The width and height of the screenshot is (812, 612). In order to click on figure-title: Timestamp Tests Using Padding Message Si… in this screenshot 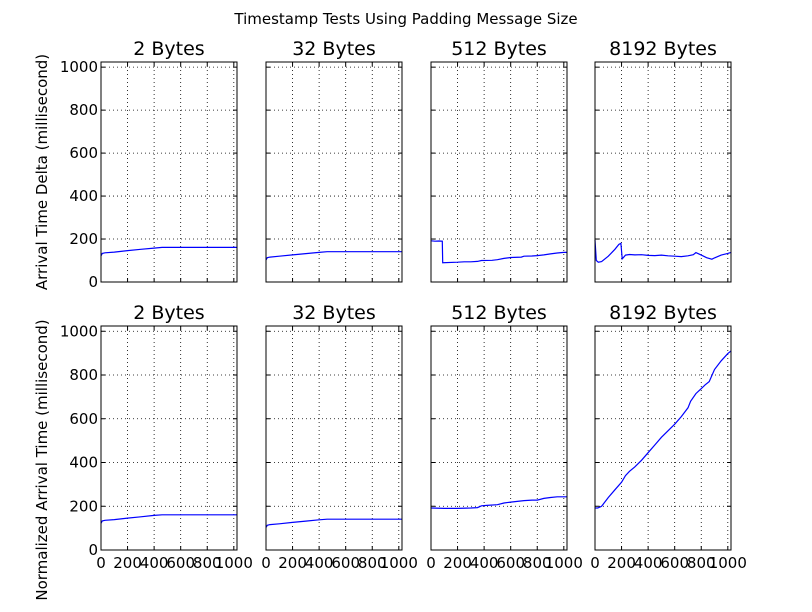, I will do `click(405, 19)`.